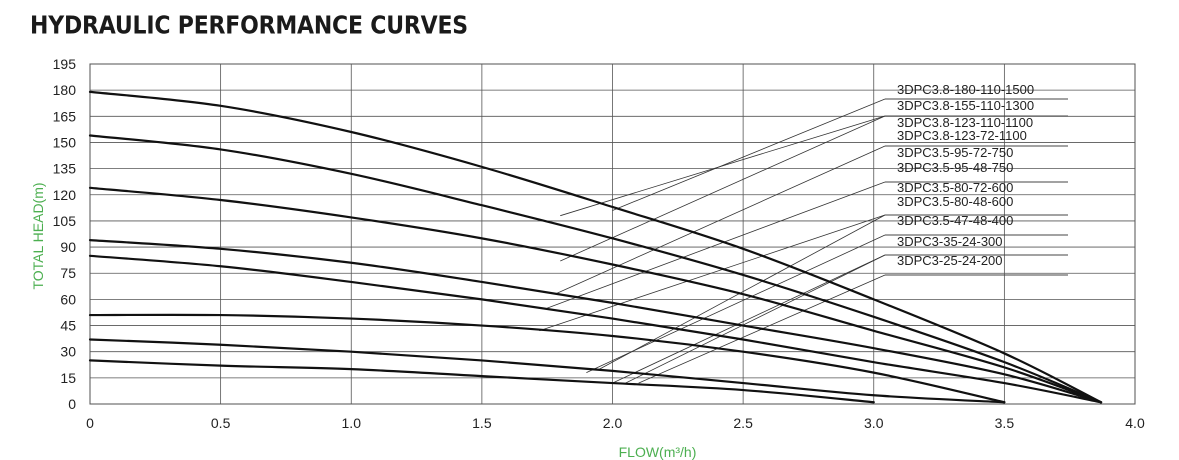  I want to click on legend-entry: 3DPC3-35-24-300, so click(950, 241).